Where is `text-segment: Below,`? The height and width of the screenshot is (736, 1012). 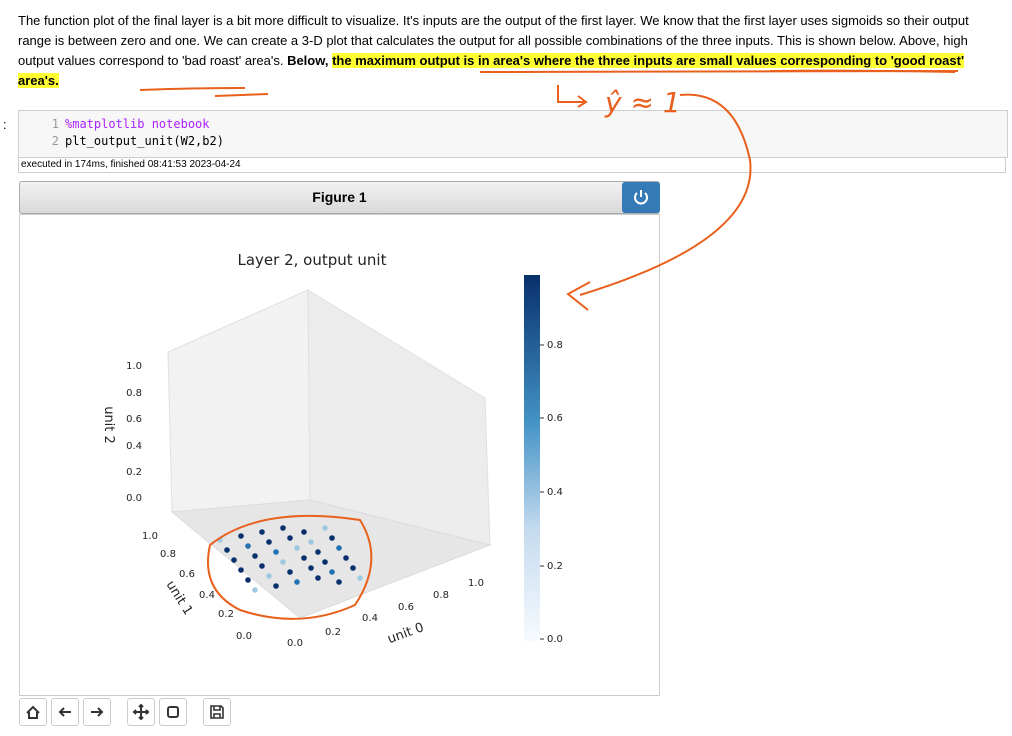
text-segment: Below, is located at coordinates (310, 60).